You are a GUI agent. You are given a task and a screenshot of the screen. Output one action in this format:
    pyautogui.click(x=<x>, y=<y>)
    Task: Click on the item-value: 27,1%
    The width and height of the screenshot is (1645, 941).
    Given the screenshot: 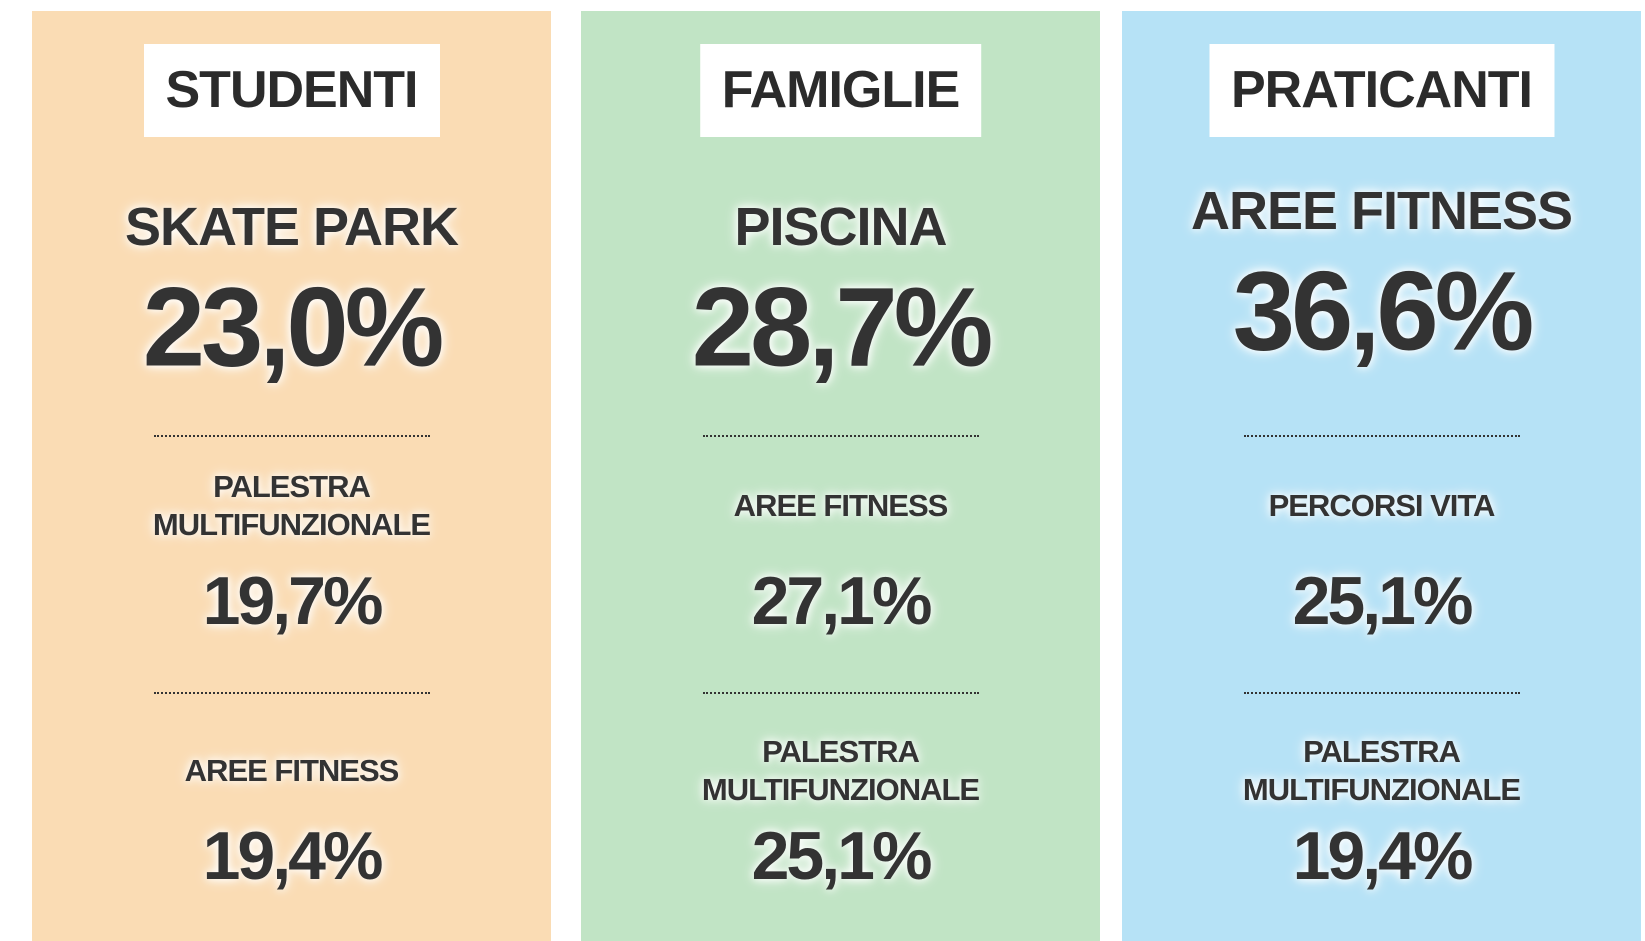 What is the action you would take?
    pyautogui.click(x=842, y=601)
    